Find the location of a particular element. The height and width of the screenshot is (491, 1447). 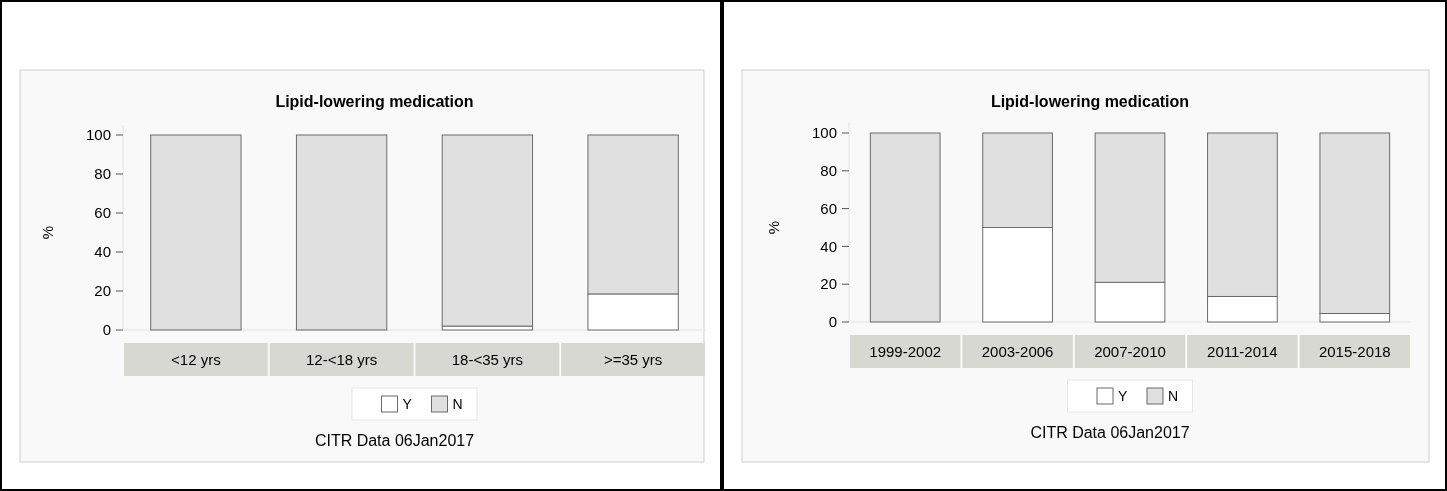

x-tick-label: 18-<35 yrs is located at coordinates (487, 359).